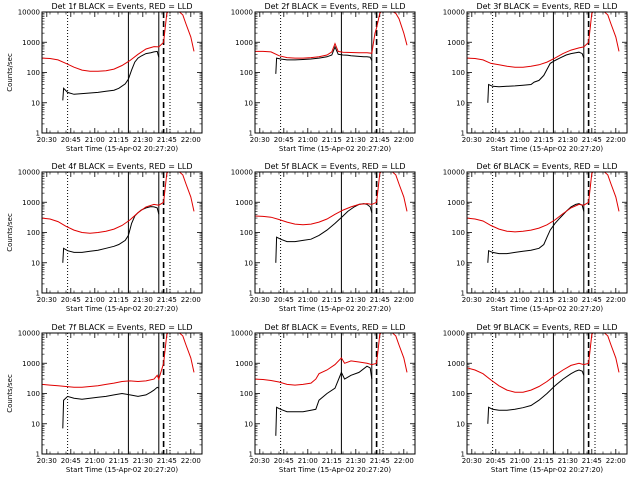  What do you see at coordinates (334, 166) in the screenshot?
I see `chart-title: Det 5f BLACK = Events, RED = LLD` at bounding box center [334, 166].